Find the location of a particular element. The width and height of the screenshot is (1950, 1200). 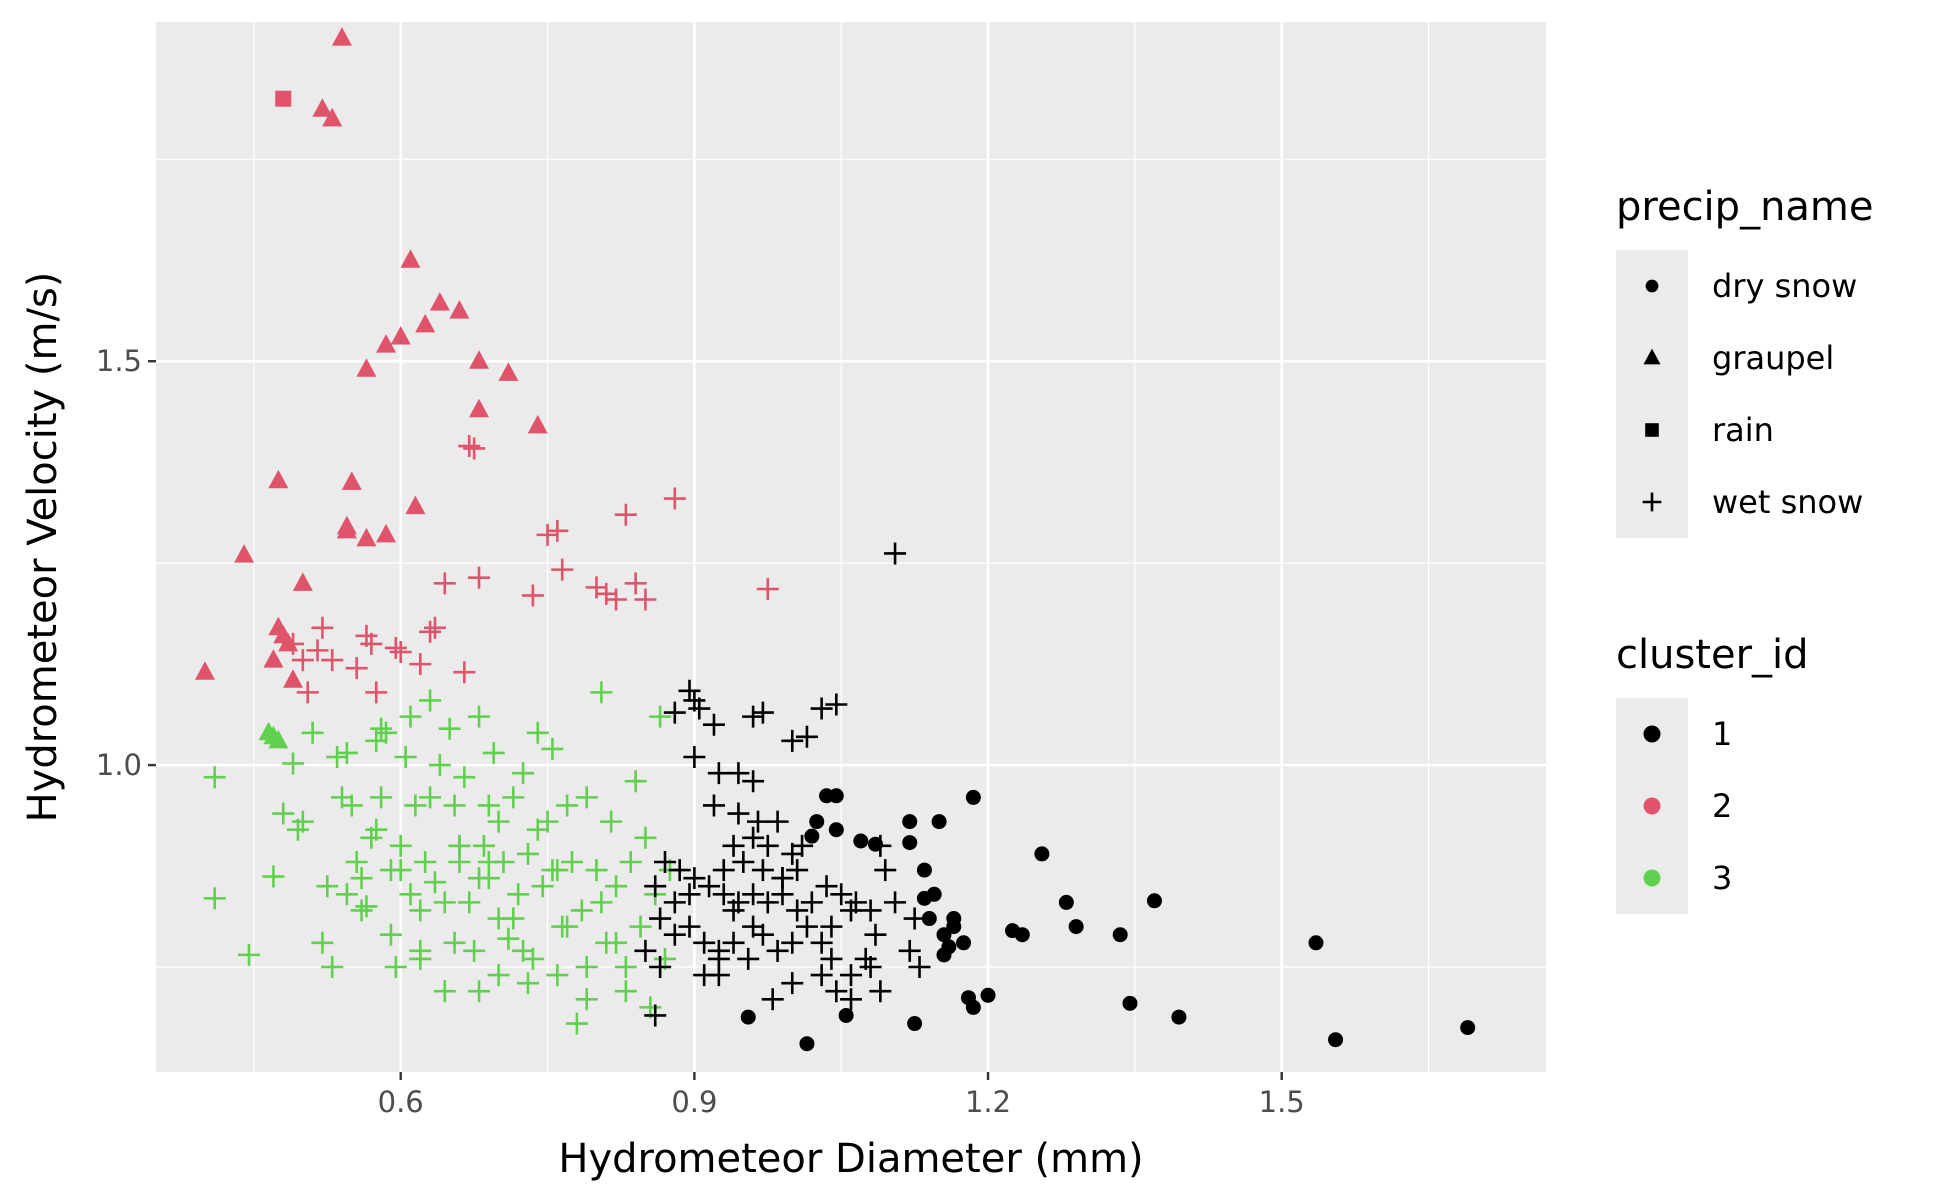

y-tick-label: 1.5 is located at coordinates (119, 361).